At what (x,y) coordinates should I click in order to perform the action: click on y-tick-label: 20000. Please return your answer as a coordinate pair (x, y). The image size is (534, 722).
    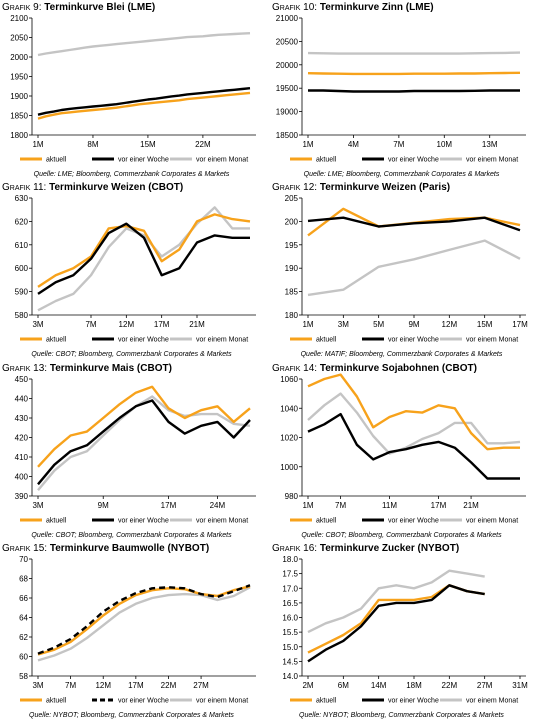
    Looking at the image, I should click on (287, 65).